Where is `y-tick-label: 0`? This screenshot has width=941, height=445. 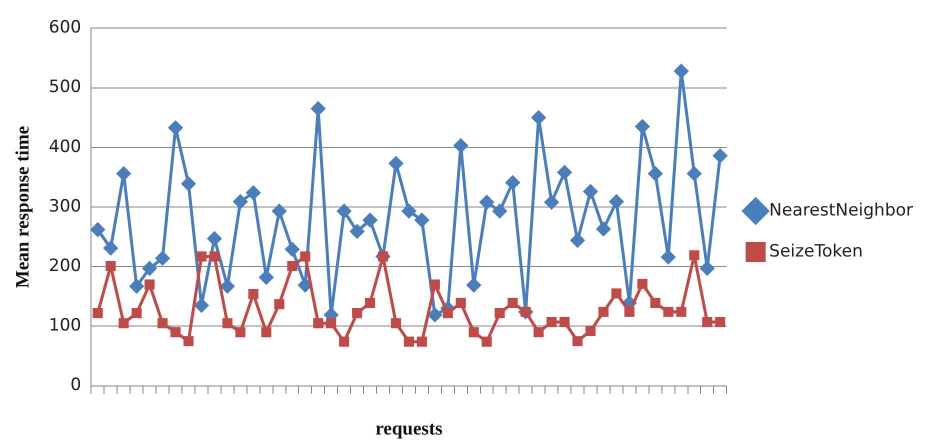 y-tick-label: 0 is located at coordinates (76, 385).